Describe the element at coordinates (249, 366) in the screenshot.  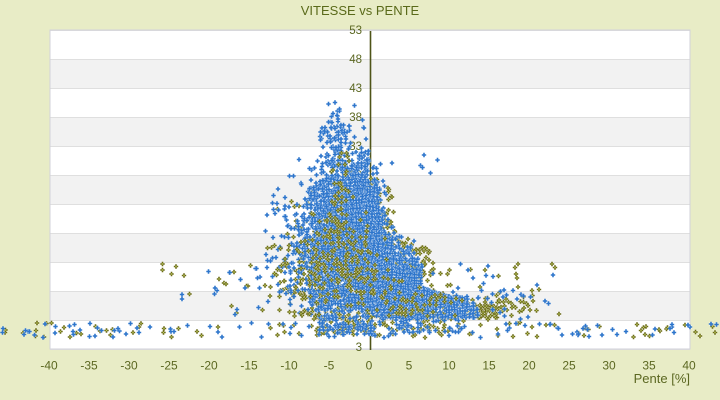
I see `svg-text: -15` at that location.